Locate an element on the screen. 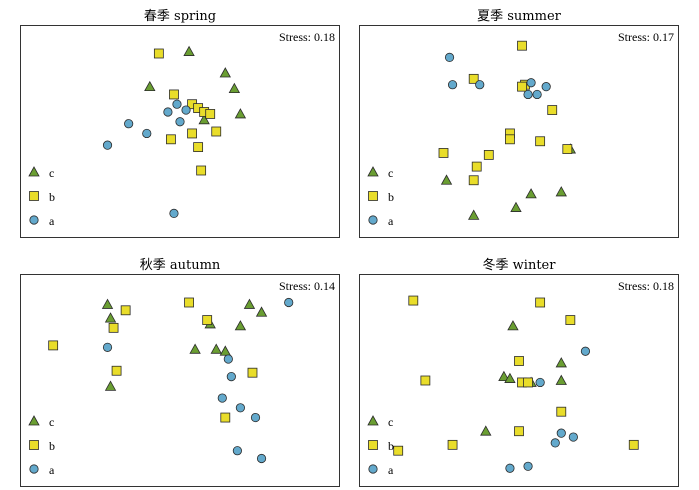 The image size is (699, 490). panel-title: 冬季 winter is located at coordinates (519, 265).